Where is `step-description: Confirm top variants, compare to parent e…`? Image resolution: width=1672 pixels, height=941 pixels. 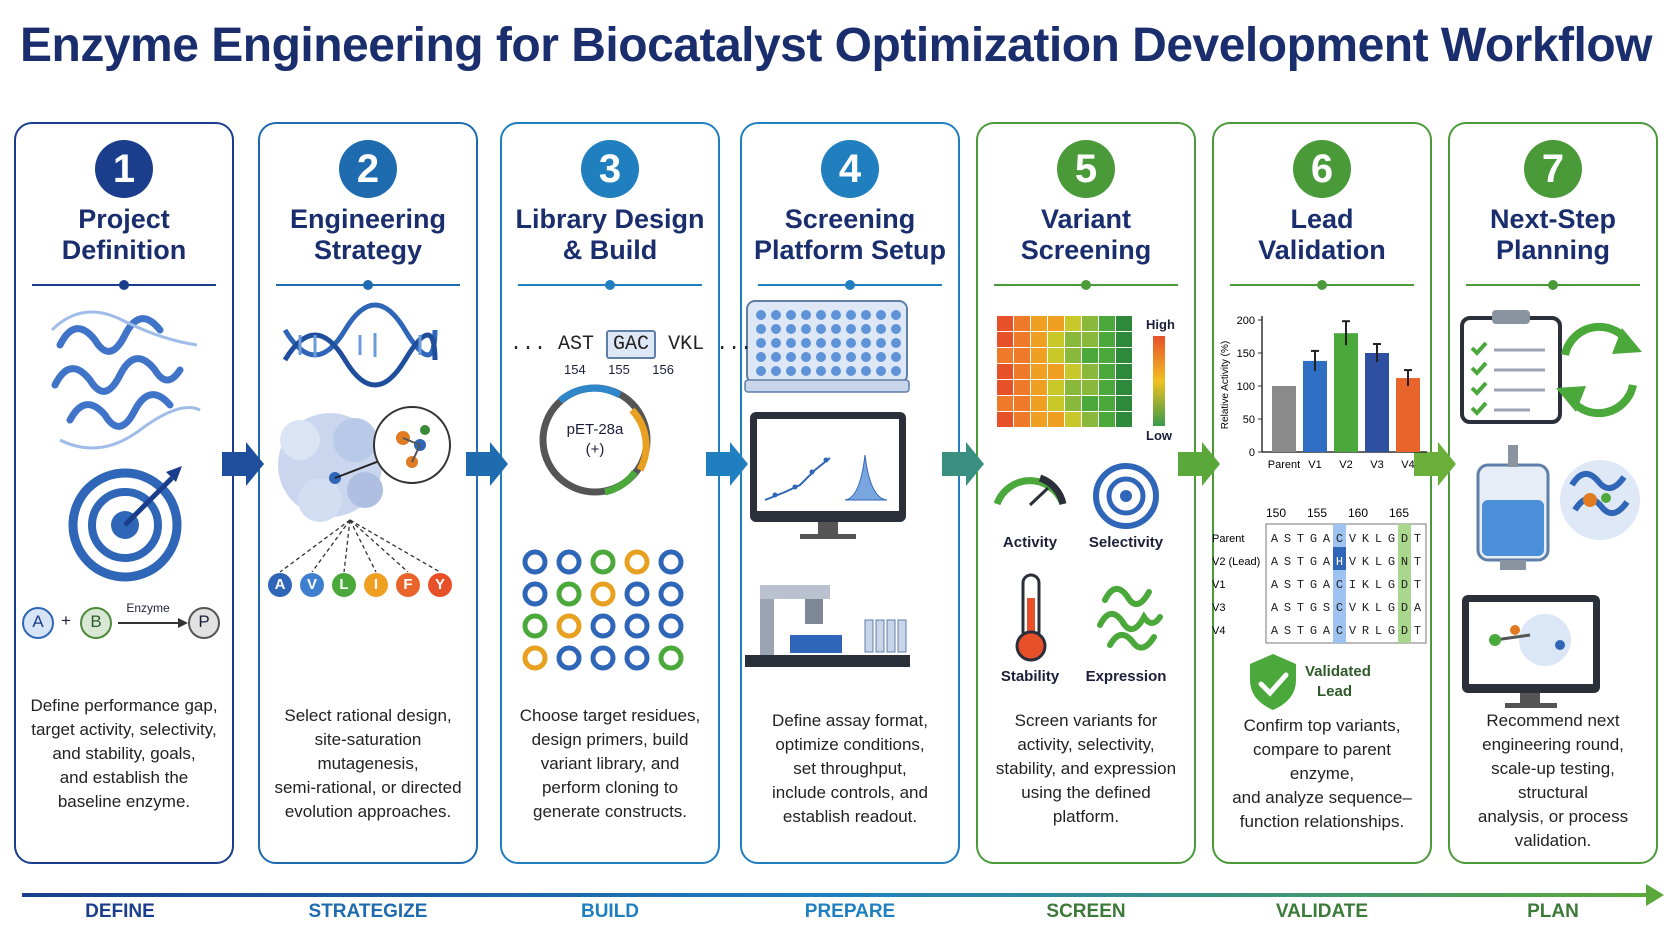
step-description: Confirm top variants, compare to parent e… is located at coordinates (1322, 774).